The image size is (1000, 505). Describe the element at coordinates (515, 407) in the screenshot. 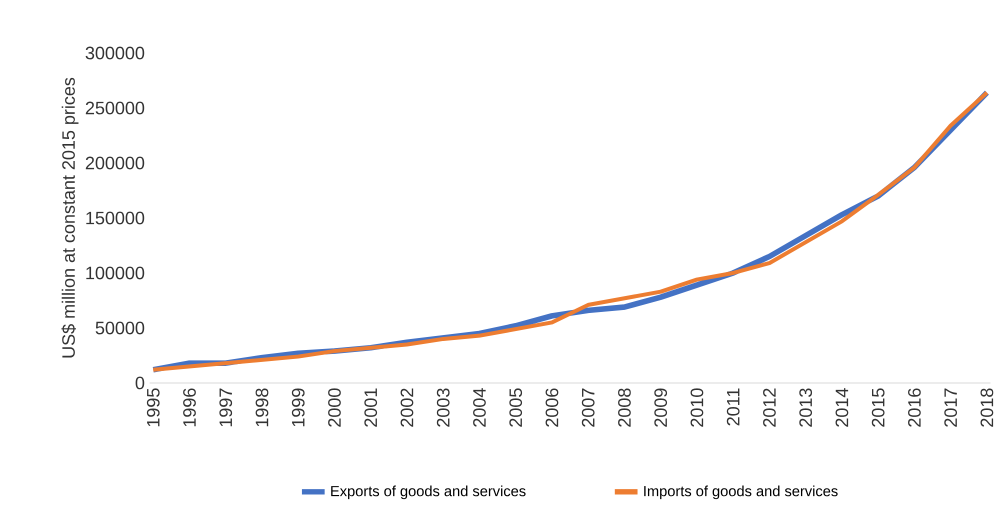

I see `x-tick-label: 2005` at that location.